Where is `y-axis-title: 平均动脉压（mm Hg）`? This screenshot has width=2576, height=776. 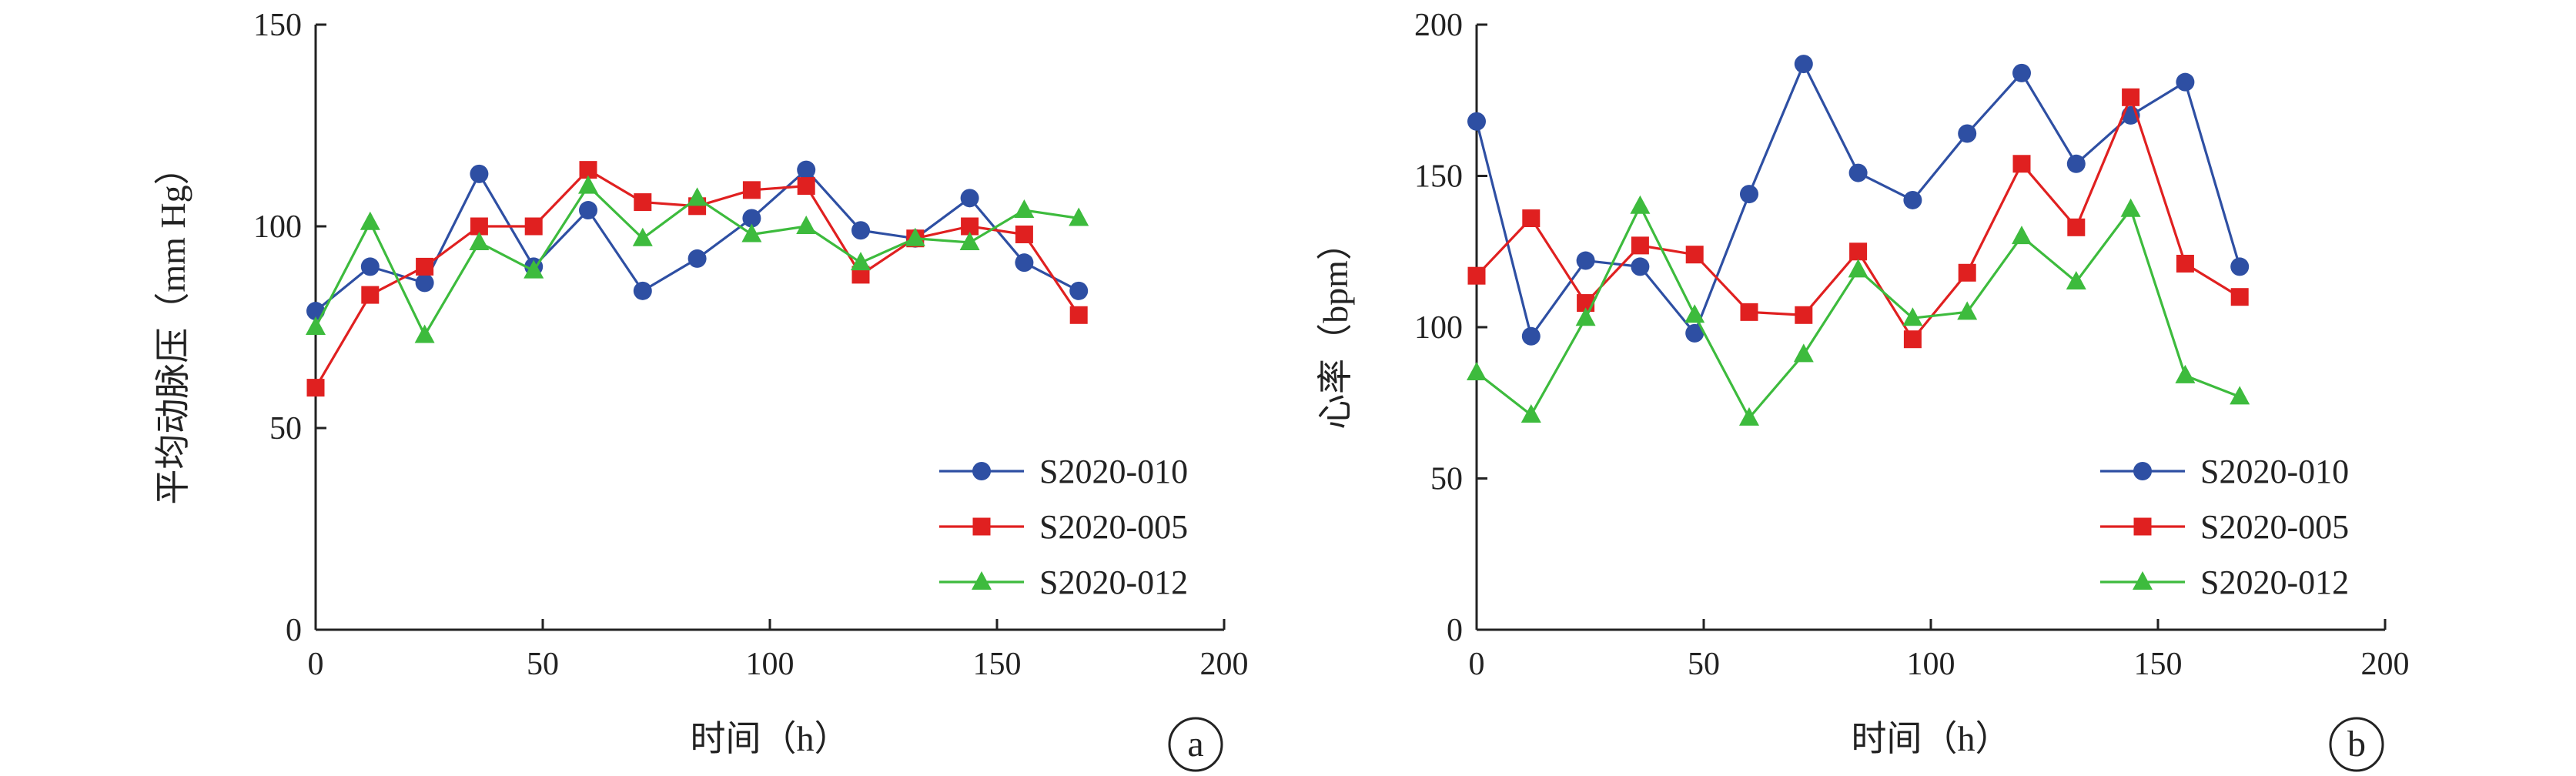 y-axis-title: 平均动脉压（mm Hg） is located at coordinates (173, 327).